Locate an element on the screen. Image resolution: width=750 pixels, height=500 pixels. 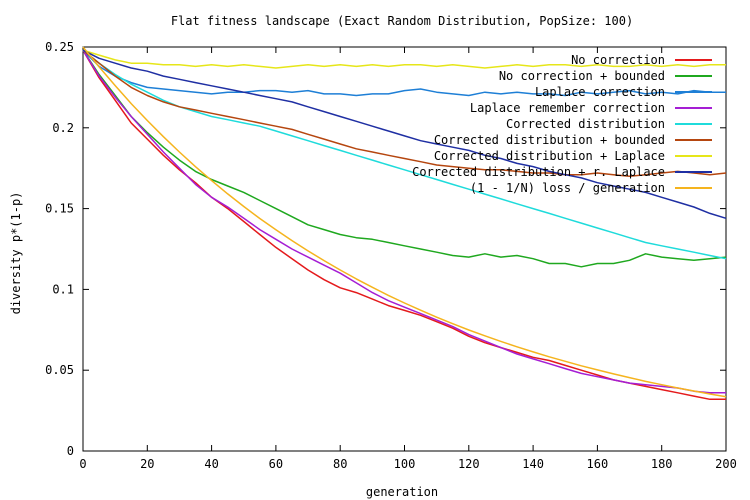
y-tick-label: 0.25 is located at coordinates (59, 47).